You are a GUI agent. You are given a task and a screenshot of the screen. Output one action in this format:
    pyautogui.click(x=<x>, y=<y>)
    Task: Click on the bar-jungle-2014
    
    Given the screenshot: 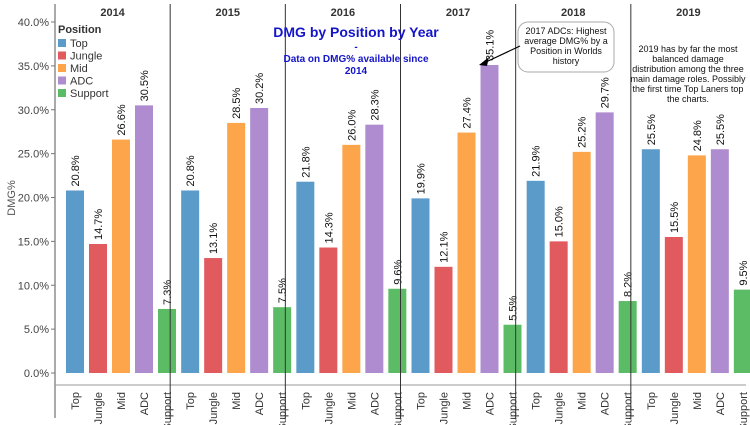 What is the action you would take?
    pyautogui.click(x=98, y=308)
    